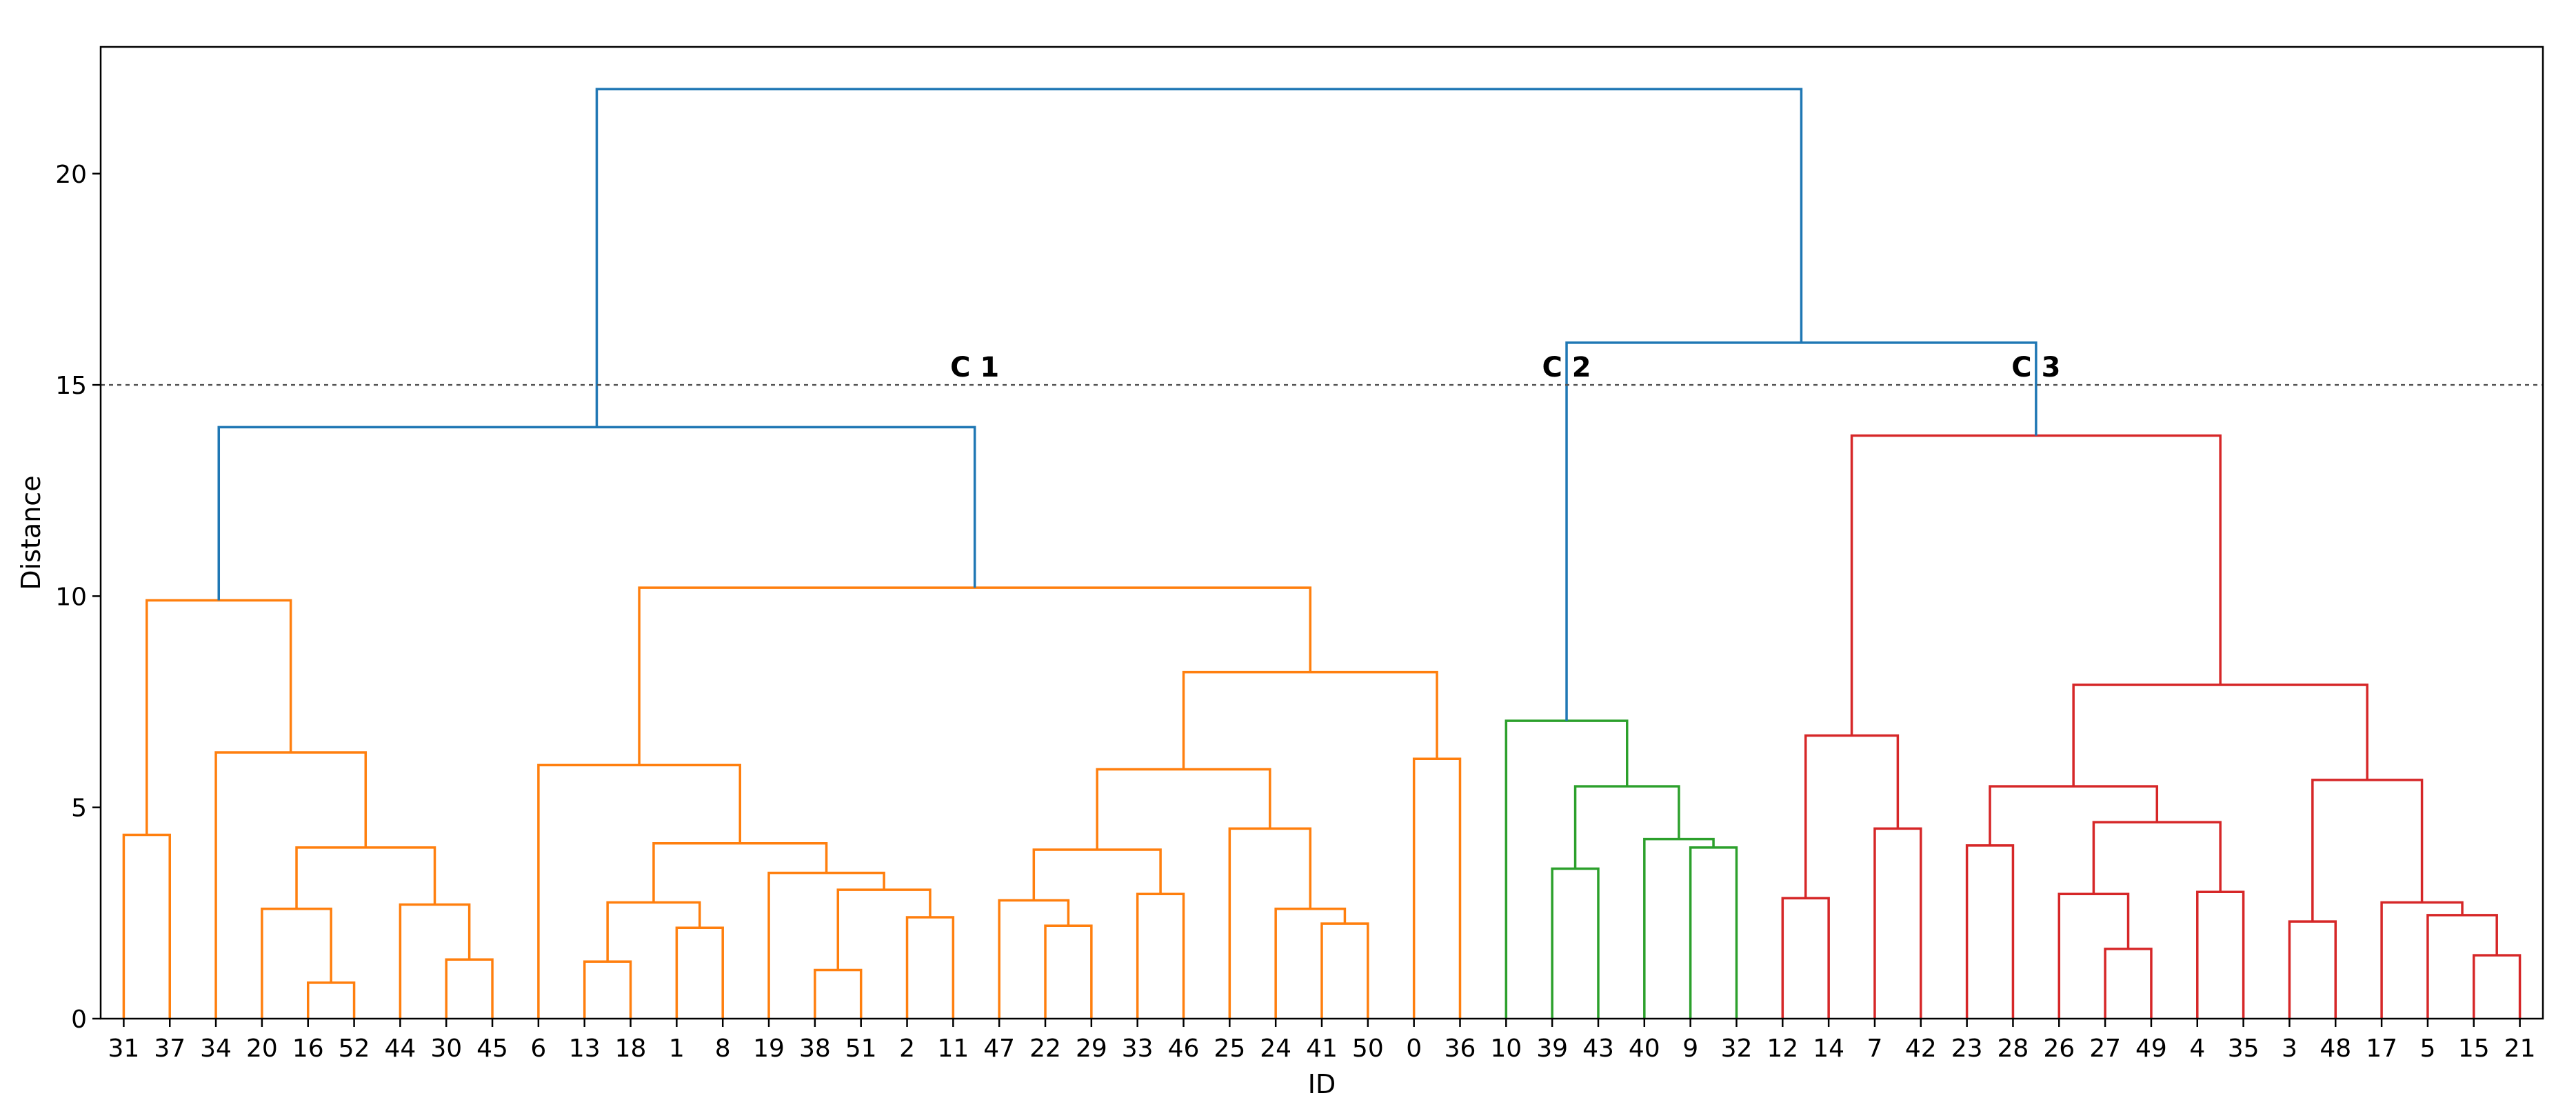 The height and width of the screenshot is (1109, 2576). I want to click on x-tick-label: 17, so click(2381, 1049).